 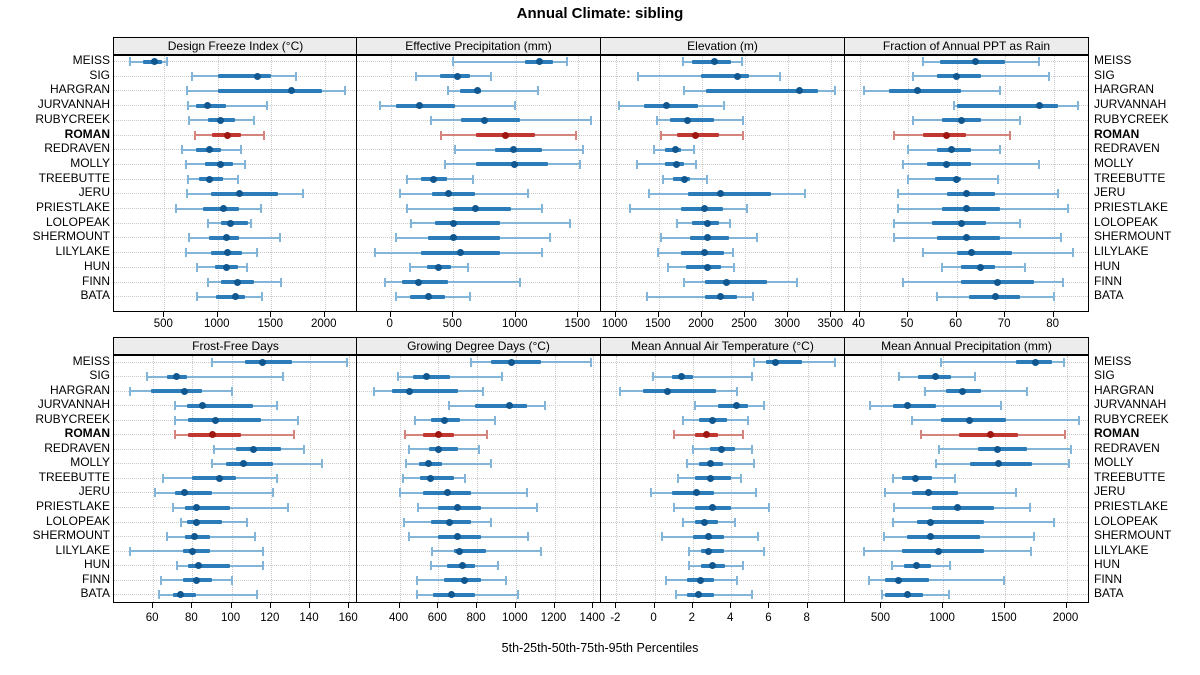 I want to click on axis-tick-label: 3500, so click(x=830, y=324).